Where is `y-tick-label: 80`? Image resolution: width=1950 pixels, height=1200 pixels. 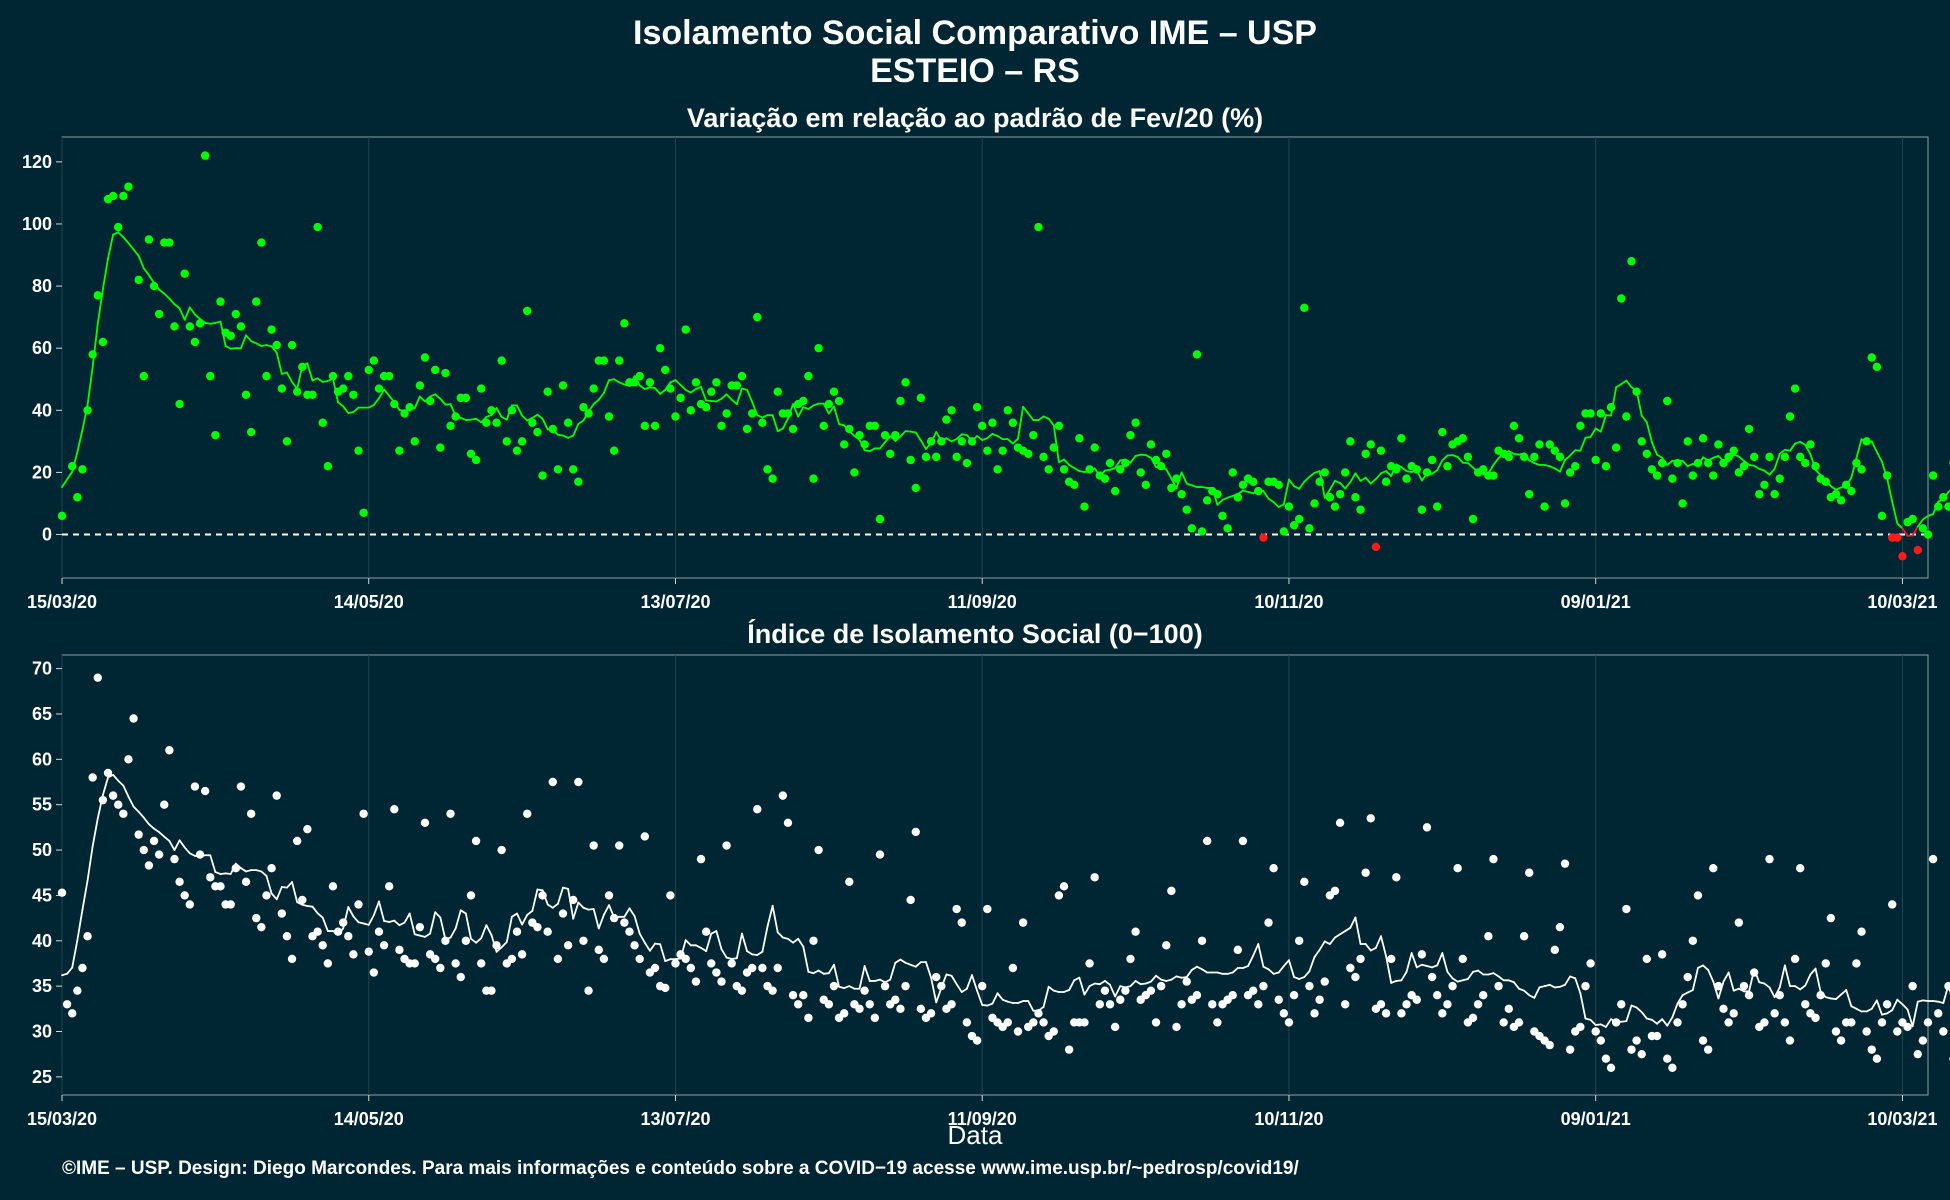 y-tick-label: 80 is located at coordinates (42, 286).